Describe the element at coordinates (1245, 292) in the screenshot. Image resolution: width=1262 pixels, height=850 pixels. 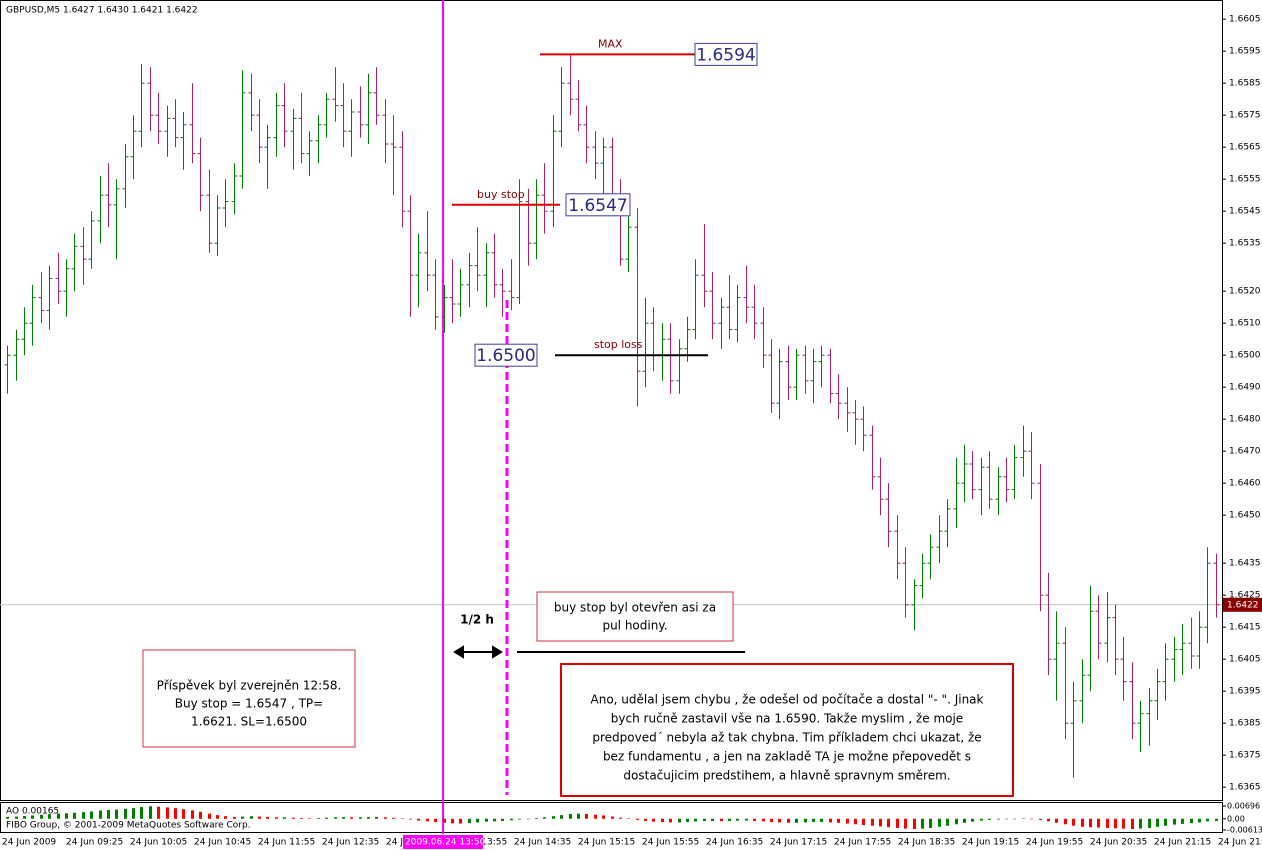
I see `y-tick-label: 1.6520` at that location.